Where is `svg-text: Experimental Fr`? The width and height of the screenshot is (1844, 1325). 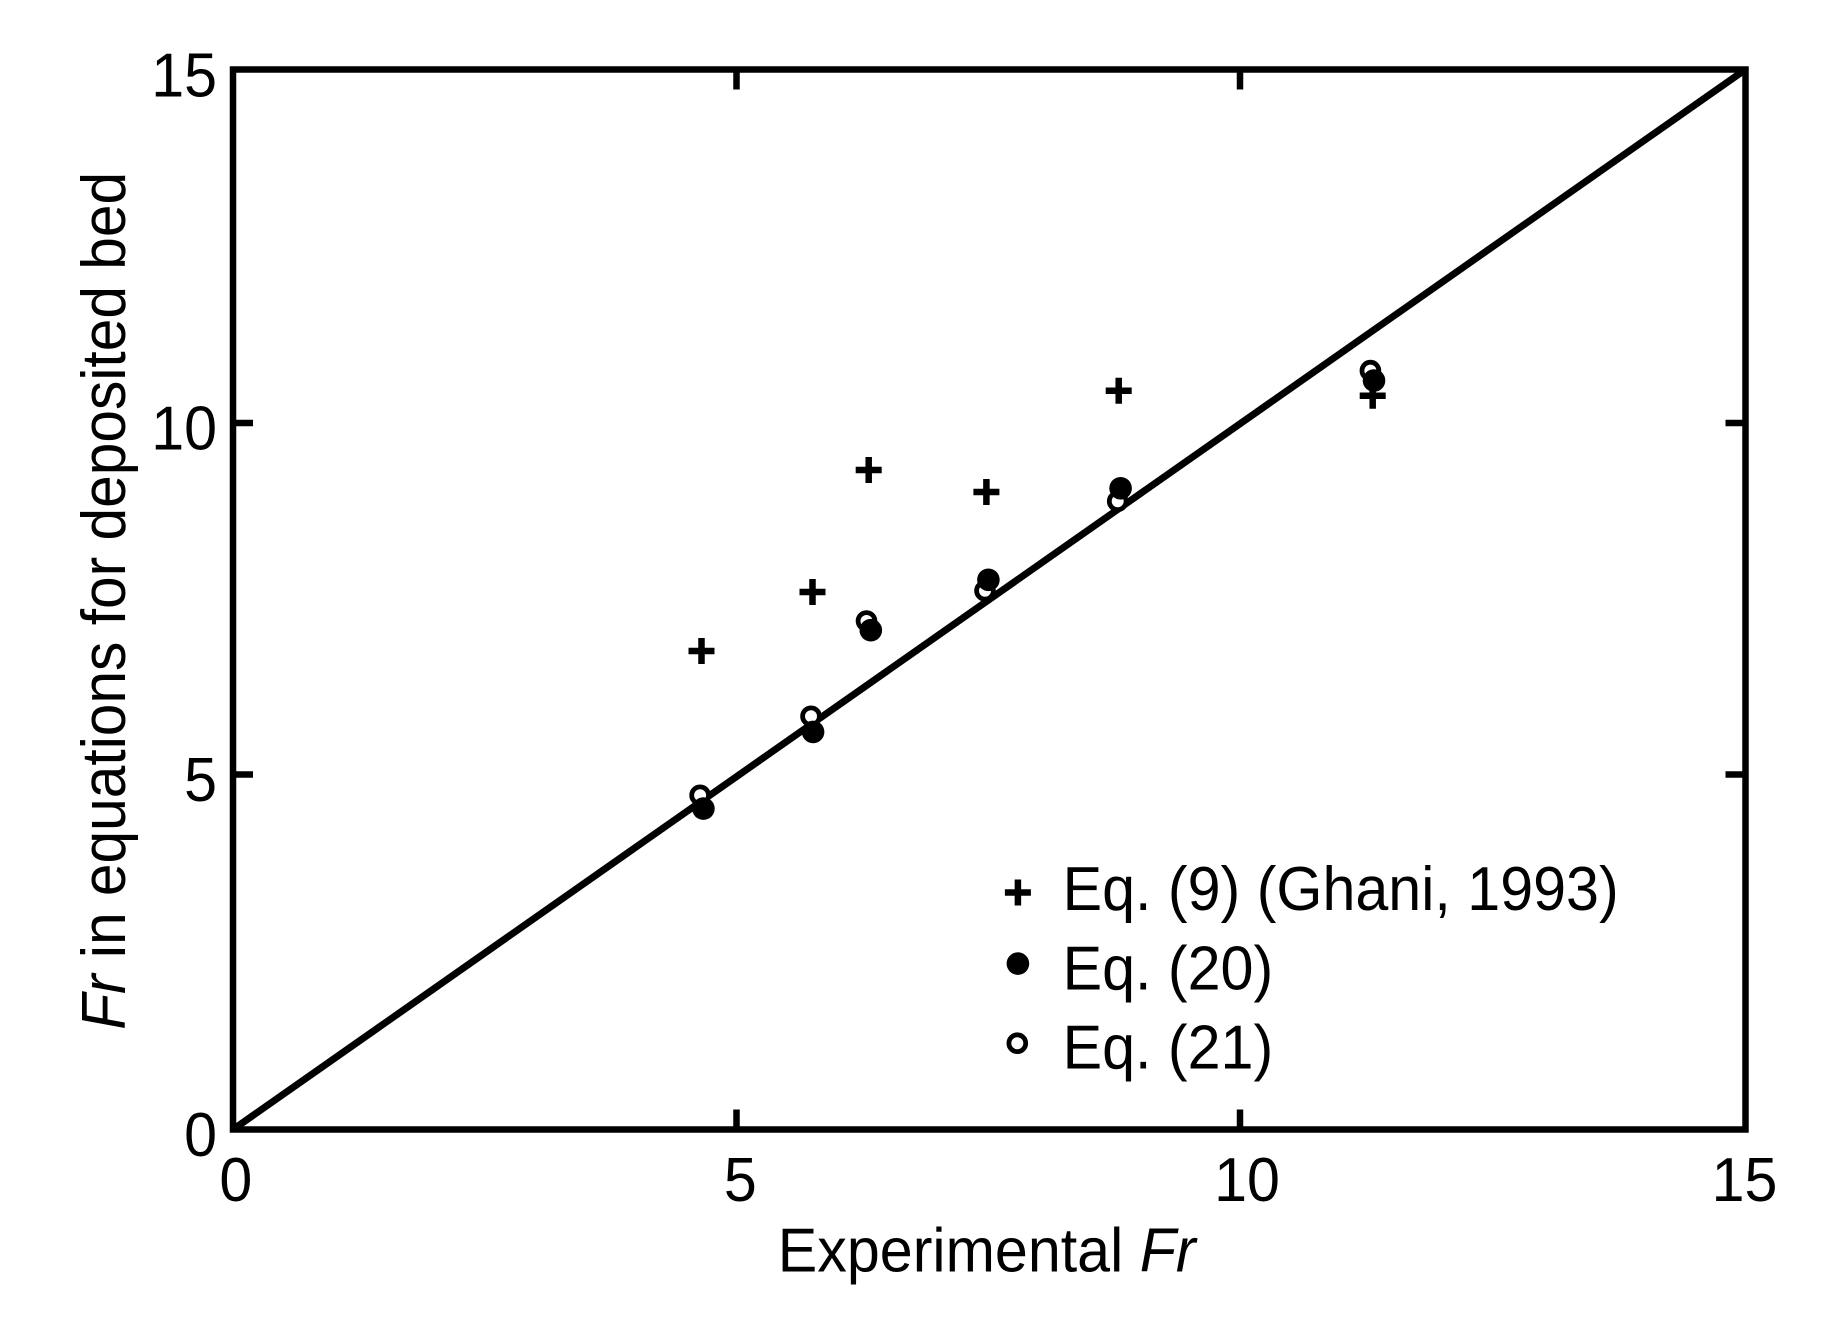
svg-text: Experimental Fr is located at coordinates (988, 1250).